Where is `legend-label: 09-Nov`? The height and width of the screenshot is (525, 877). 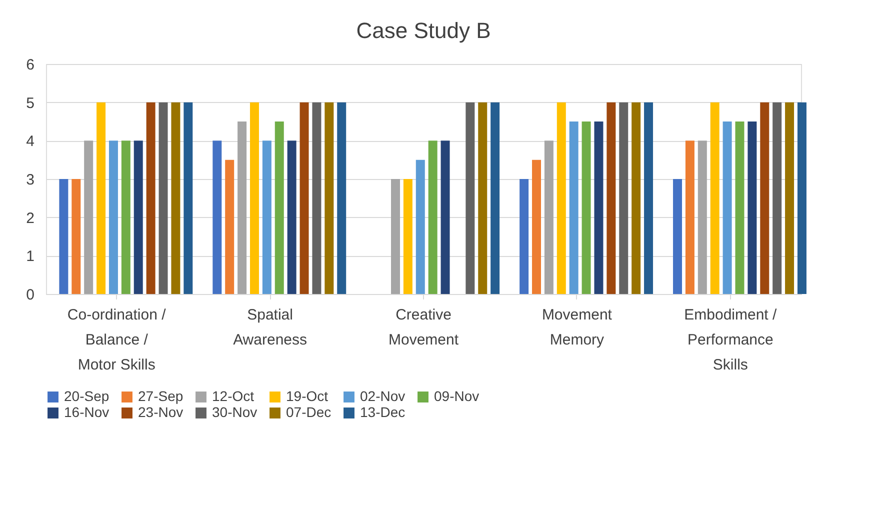
legend-label: 09-Nov is located at coordinates (457, 396).